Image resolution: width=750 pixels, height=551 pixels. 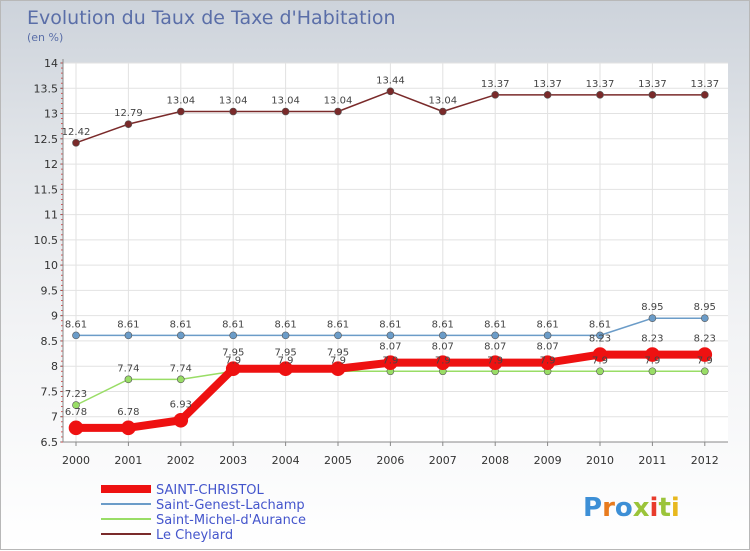 I want to click on x-tick-label: 2000, so click(x=76, y=460).